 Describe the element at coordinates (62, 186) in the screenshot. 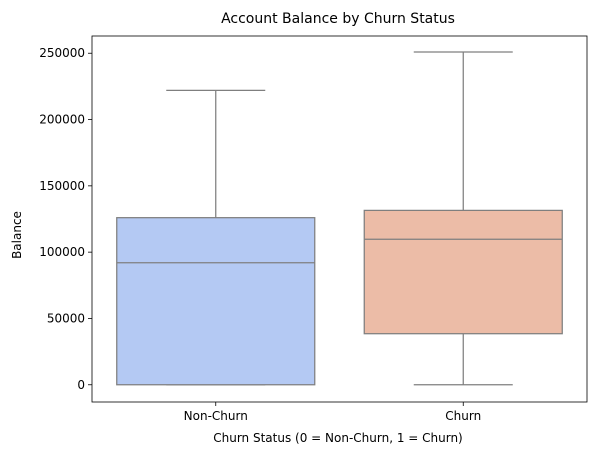

I see `y-tick-label: 150000` at that location.